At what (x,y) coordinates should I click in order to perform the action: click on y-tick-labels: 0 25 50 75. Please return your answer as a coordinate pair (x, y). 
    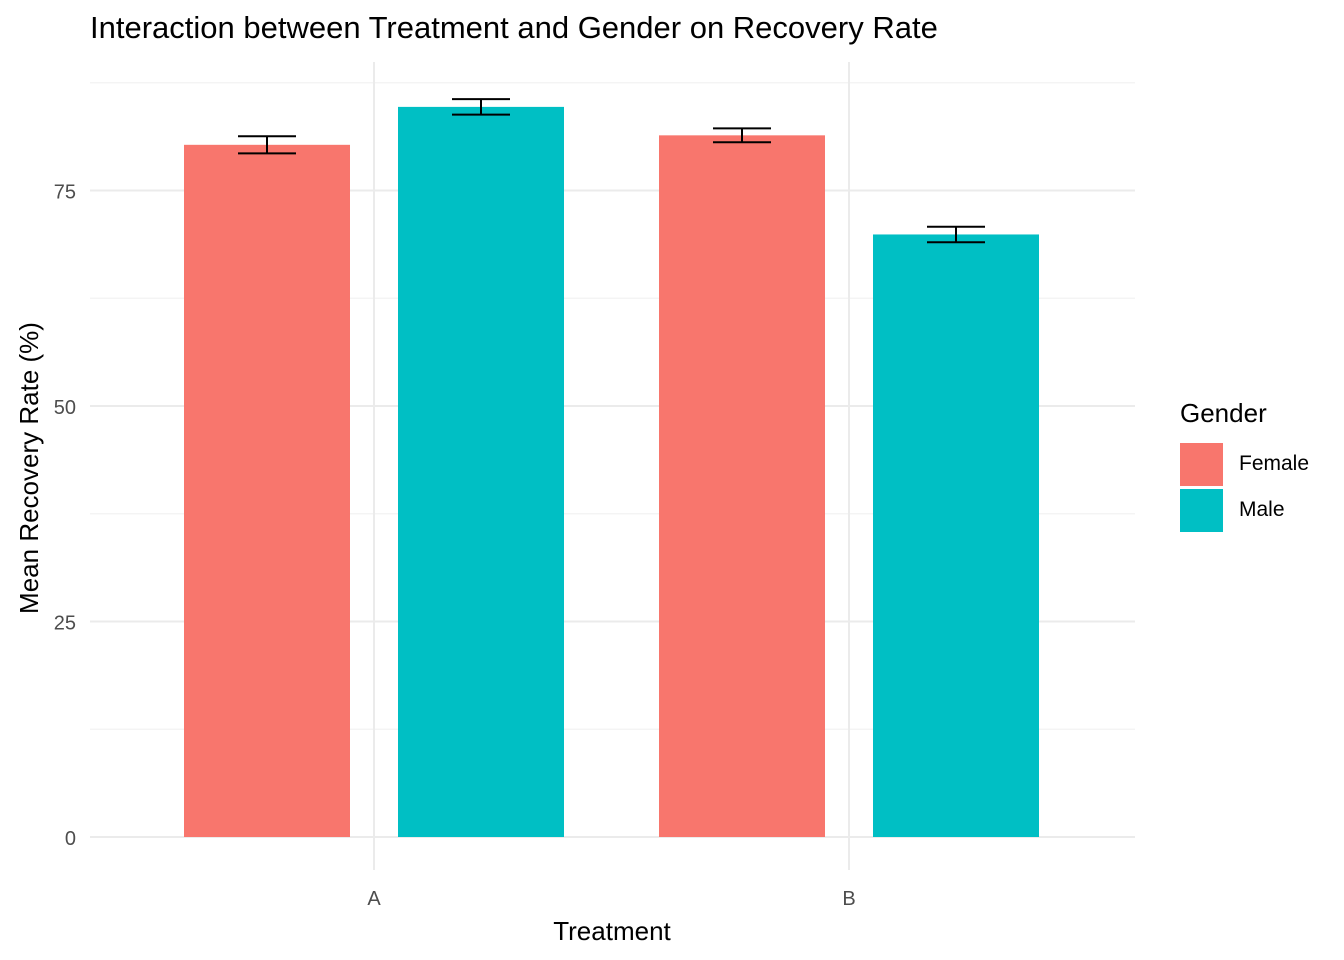
    Looking at the image, I should click on (65, 516).